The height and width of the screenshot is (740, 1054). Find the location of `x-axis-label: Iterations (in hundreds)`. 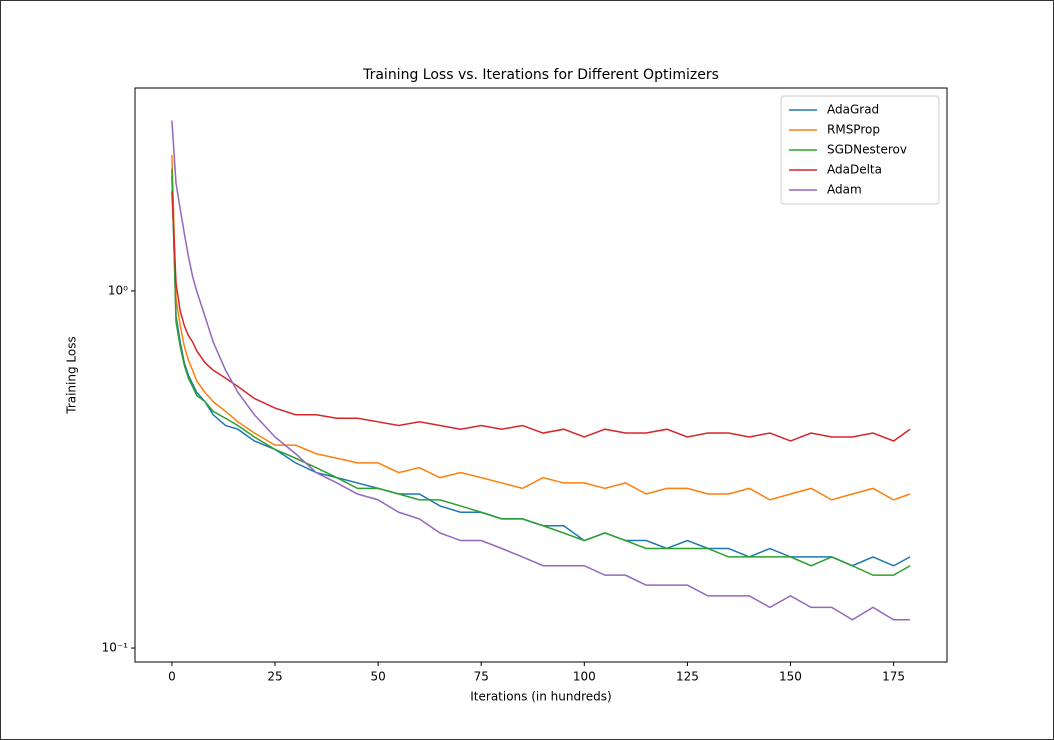

x-axis-label: Iterations (in hundreds) is located at coordinates (540, 697).